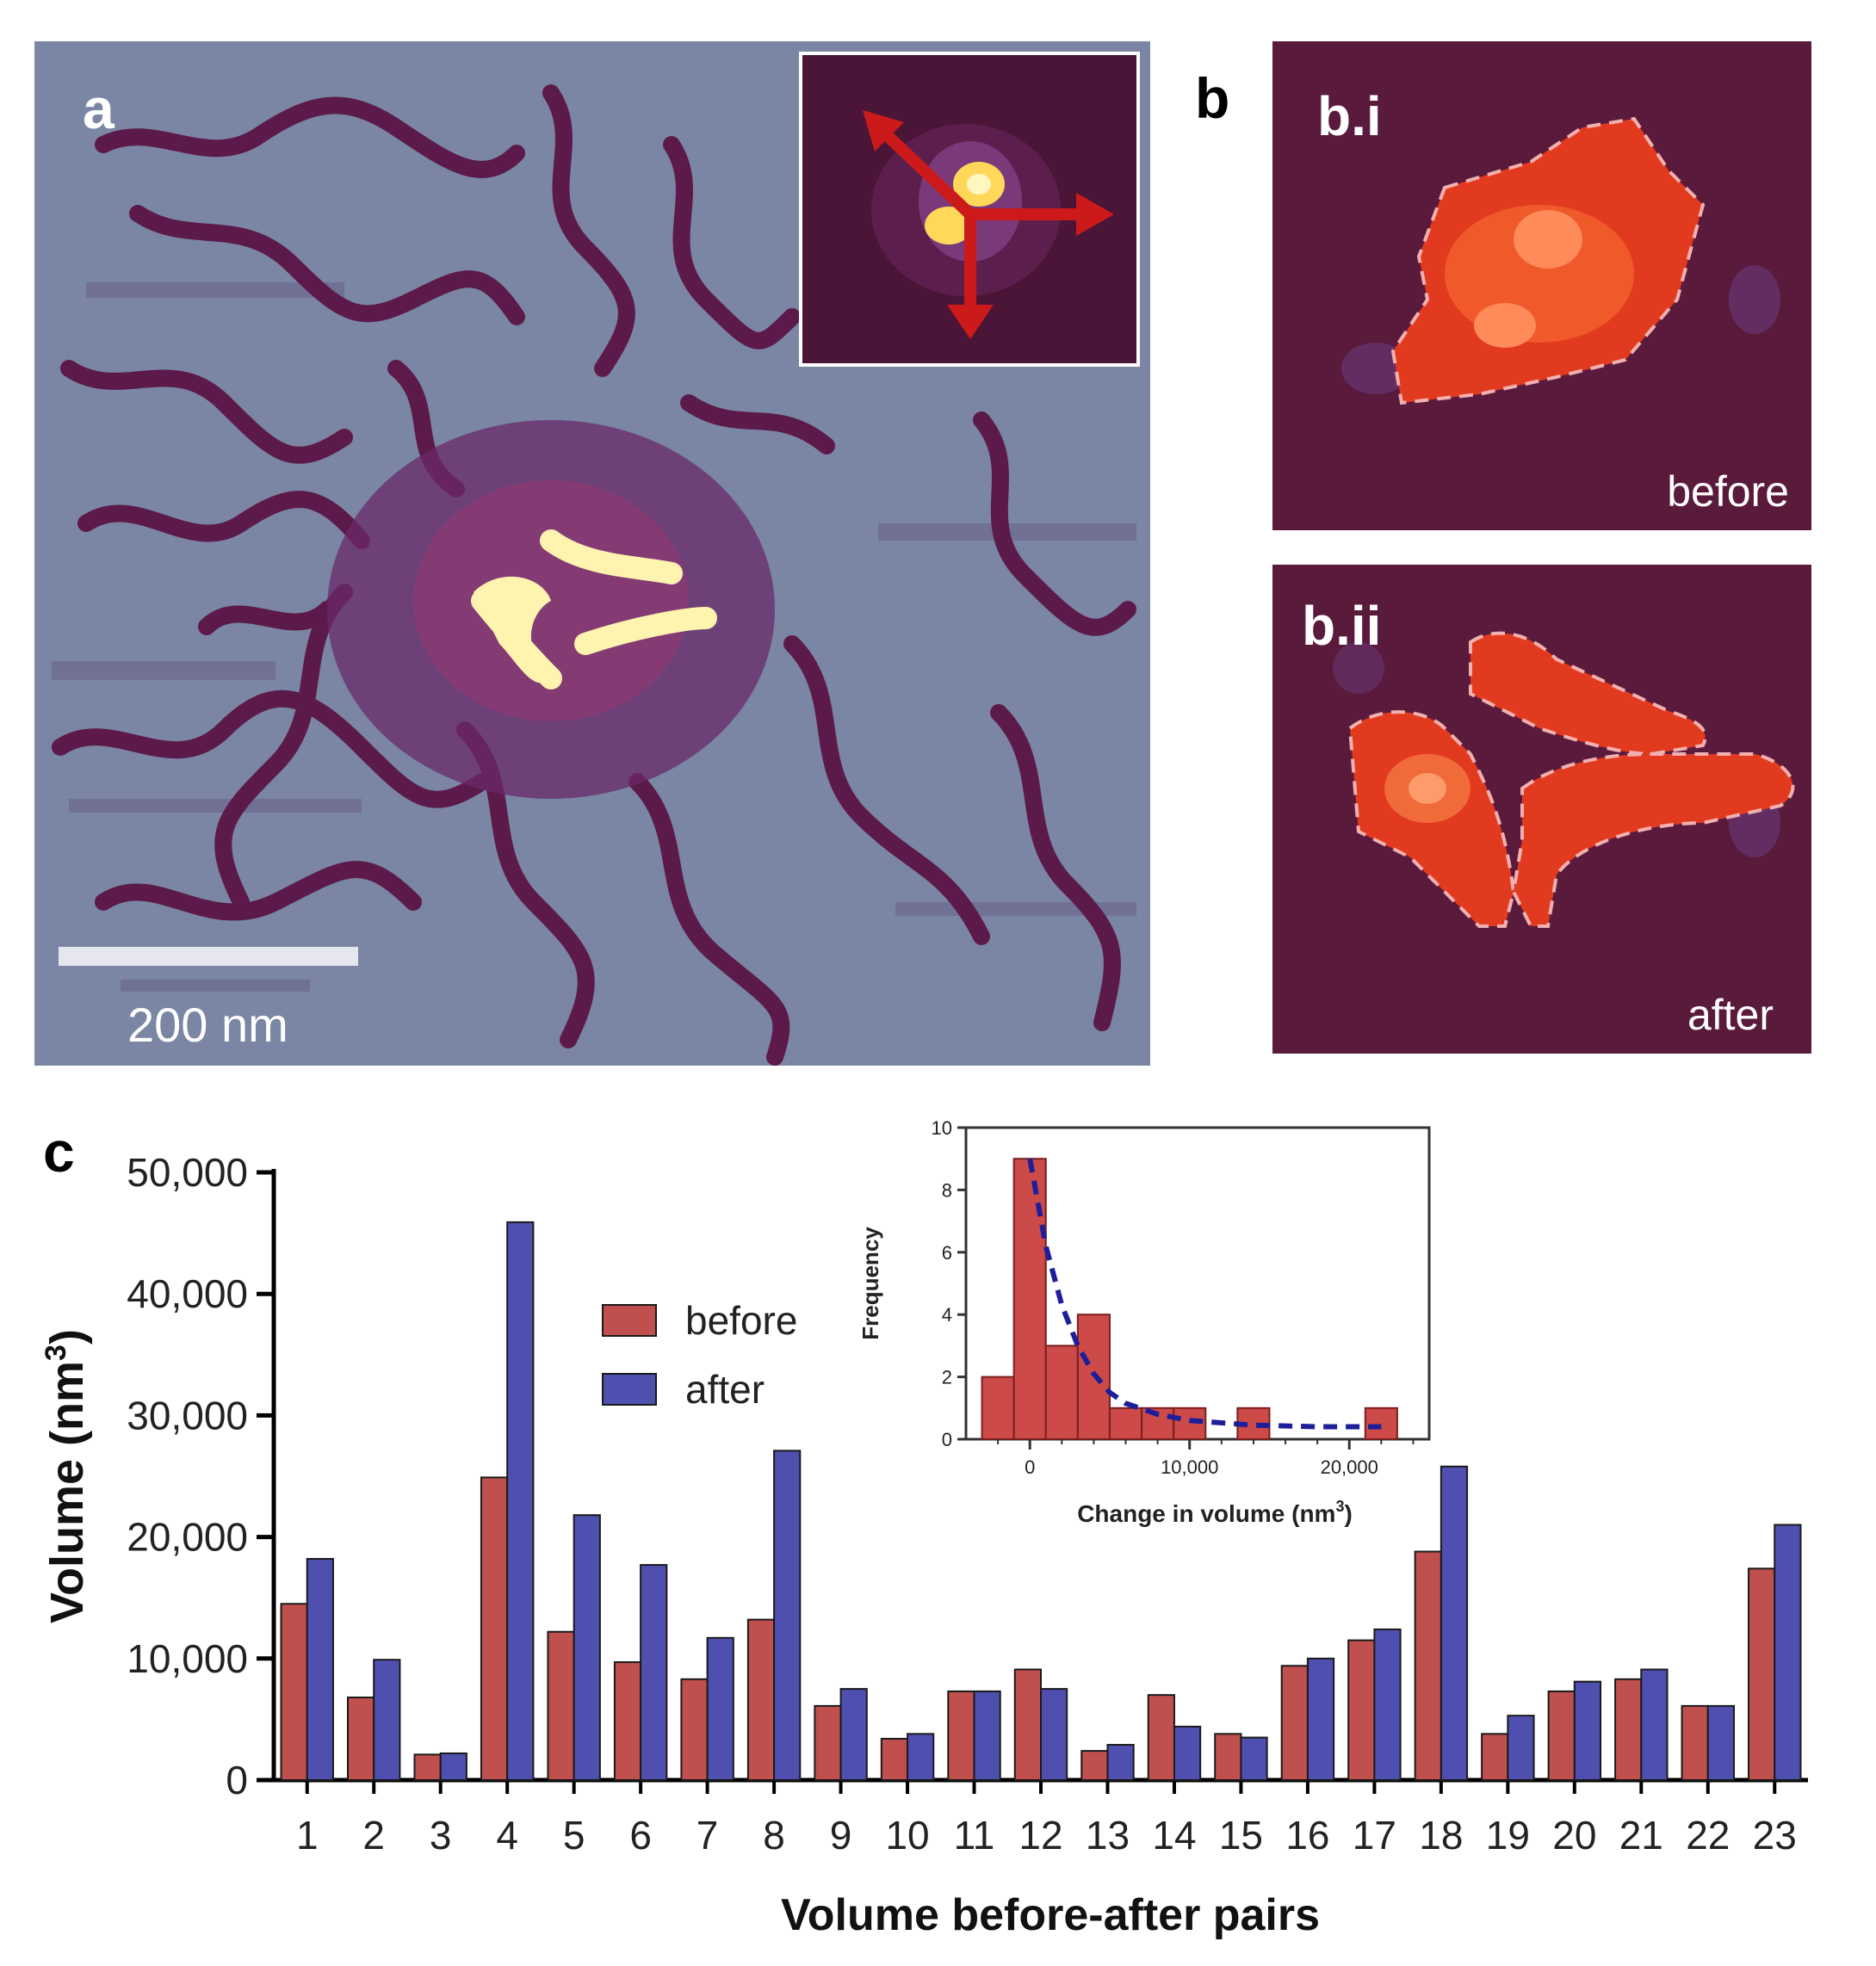  I want to click on x-tick-label: 3, so click(441, 1836).